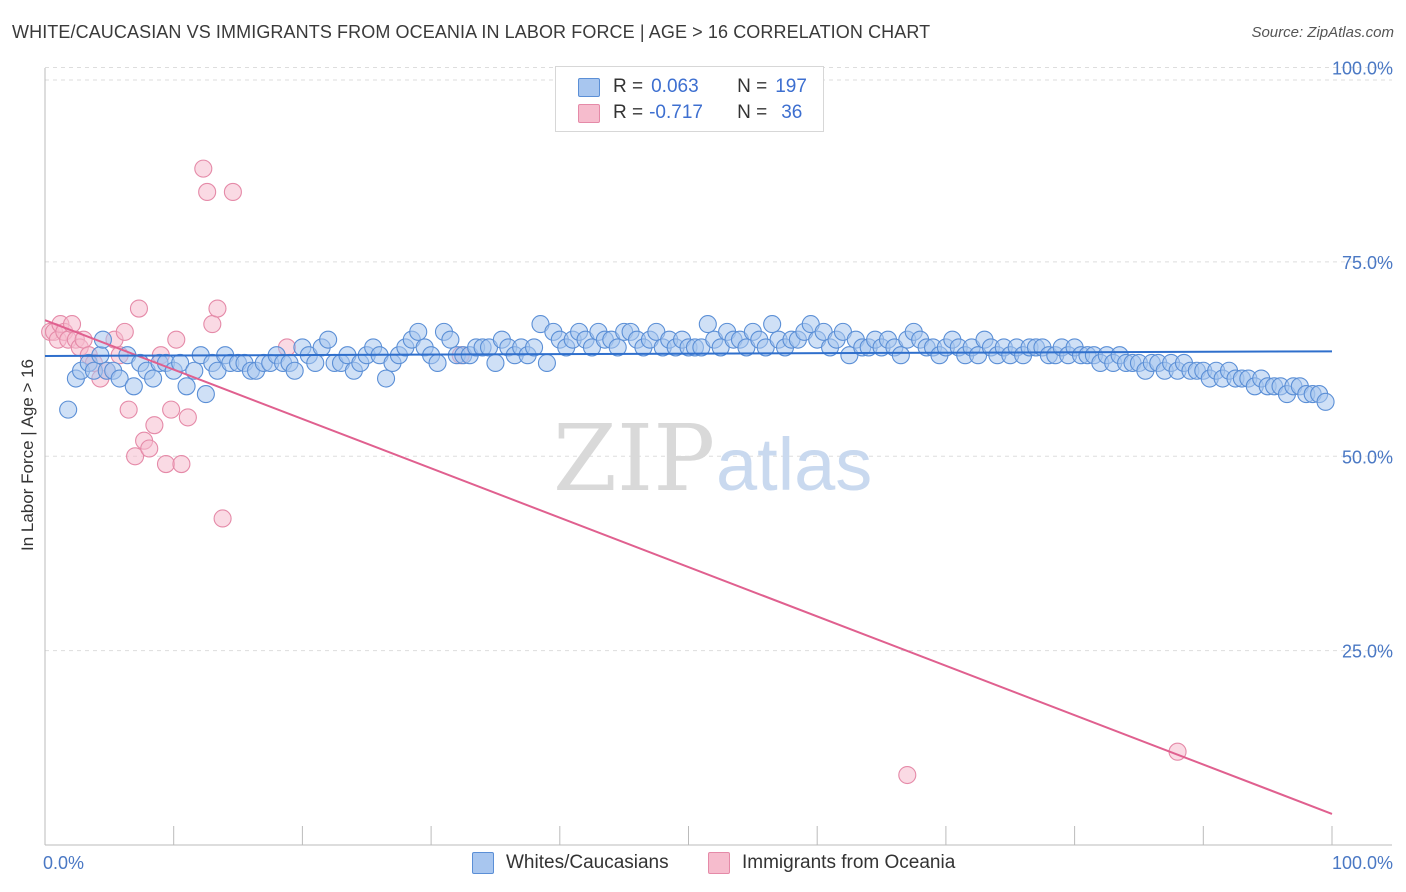 The height and width of the screenshot is (892, 1406). I want to click on legend-row-oceania: R = -0.717 N = 36, so click(690, 113).